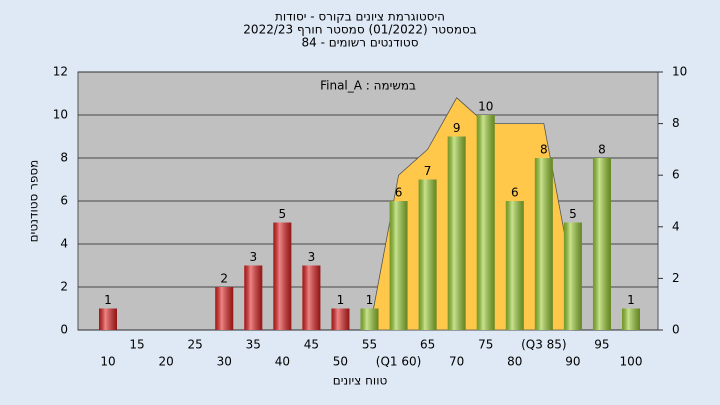  Describe the element at coordinates (676, 123) in the screenshot. I see `y2-tick-label: 8` at that location.